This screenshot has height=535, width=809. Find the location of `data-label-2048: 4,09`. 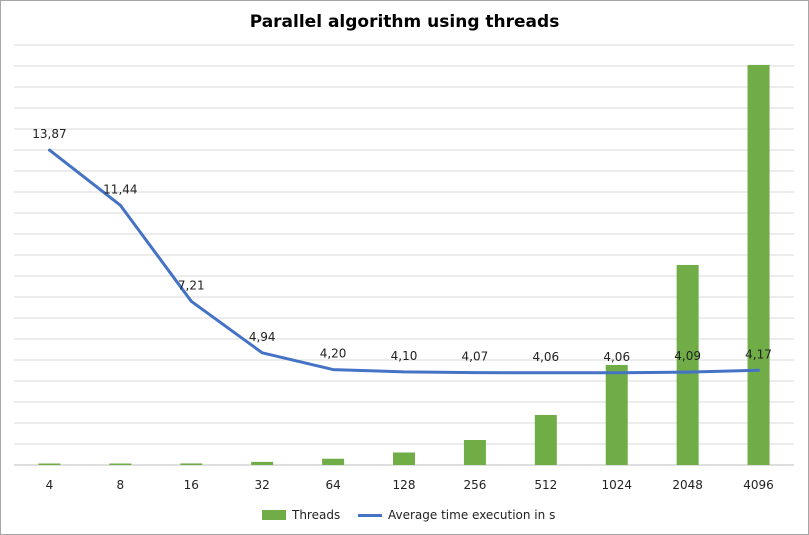

data-label-2048: 4,09 is located at coordinates (687, 356).